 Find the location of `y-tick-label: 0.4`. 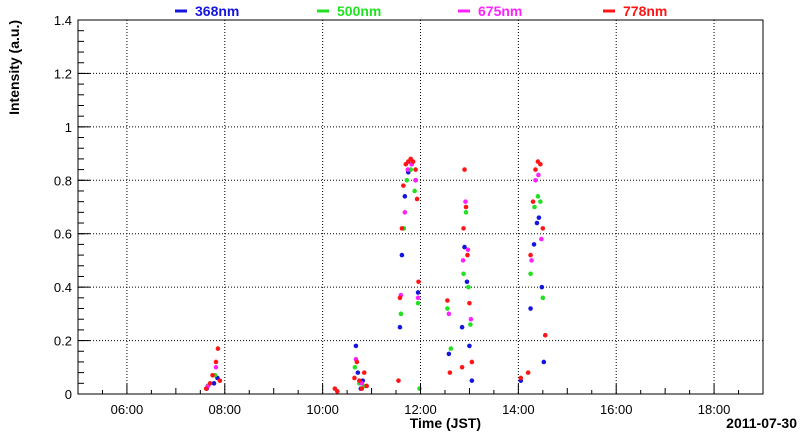

y-tick-label: 0.4 is located at coordinates (63, 287).